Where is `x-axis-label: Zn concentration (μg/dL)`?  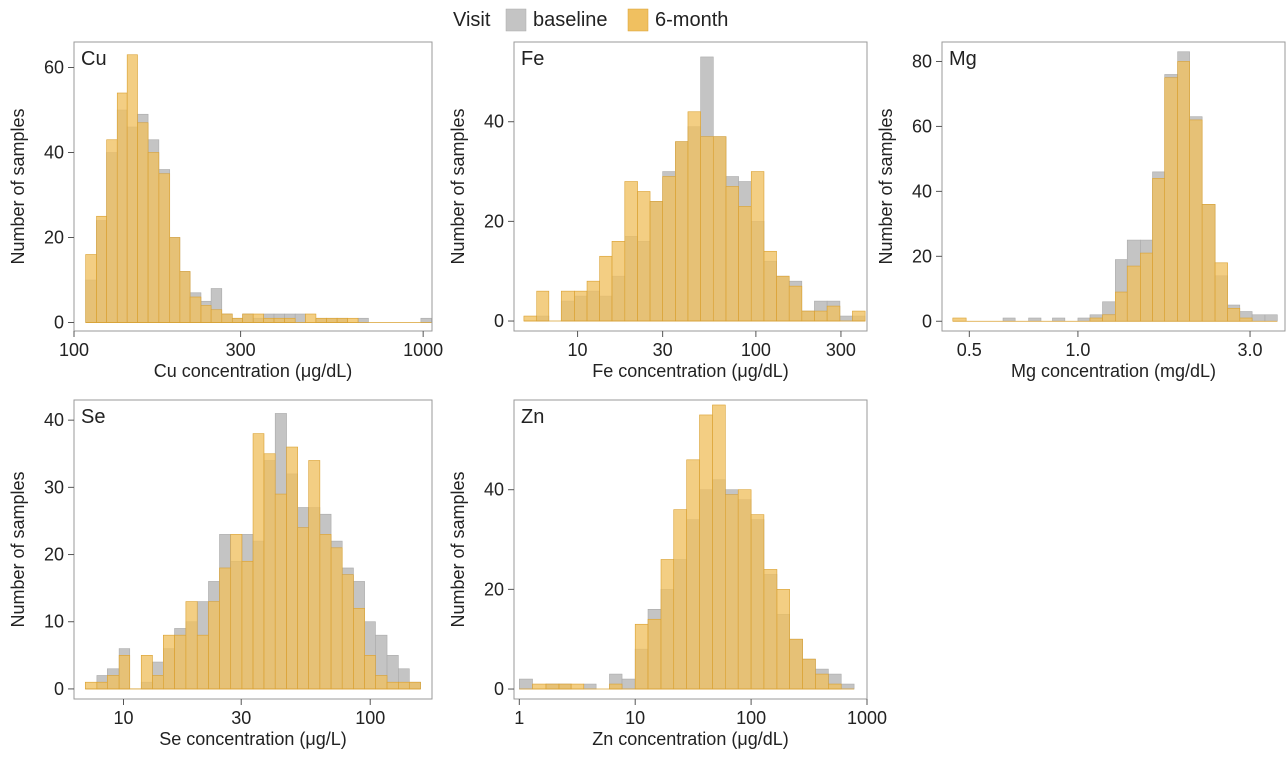
x-axis-label: Zn concentration (μg/dL) is located at coordinates (690, 739).